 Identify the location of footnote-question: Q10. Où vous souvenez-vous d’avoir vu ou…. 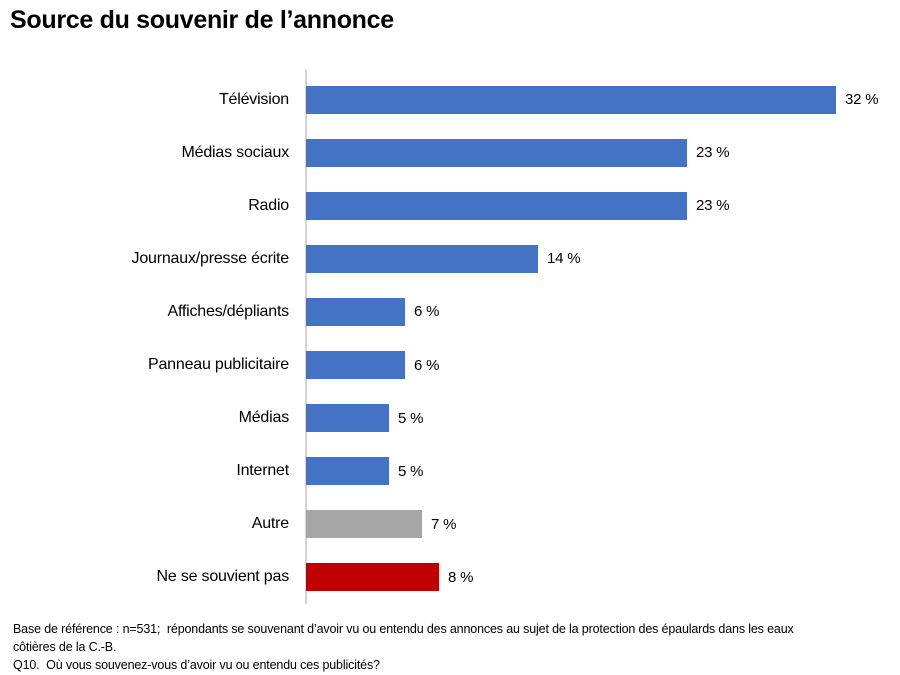
(196, 665).